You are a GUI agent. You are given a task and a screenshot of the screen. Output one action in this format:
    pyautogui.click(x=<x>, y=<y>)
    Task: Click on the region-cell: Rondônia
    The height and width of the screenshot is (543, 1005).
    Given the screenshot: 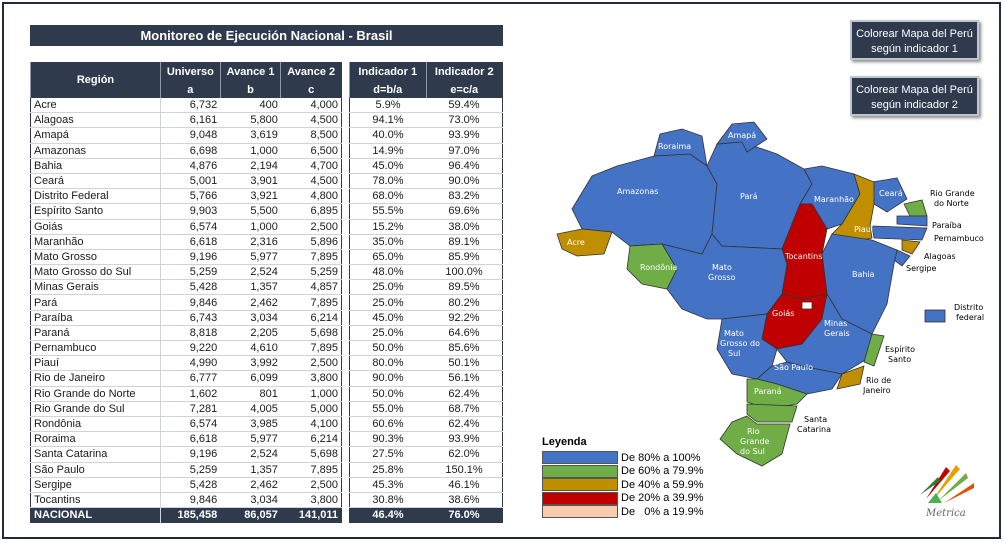 What is the action you would take?
    pyautogui.click(x=95, y=424)
    